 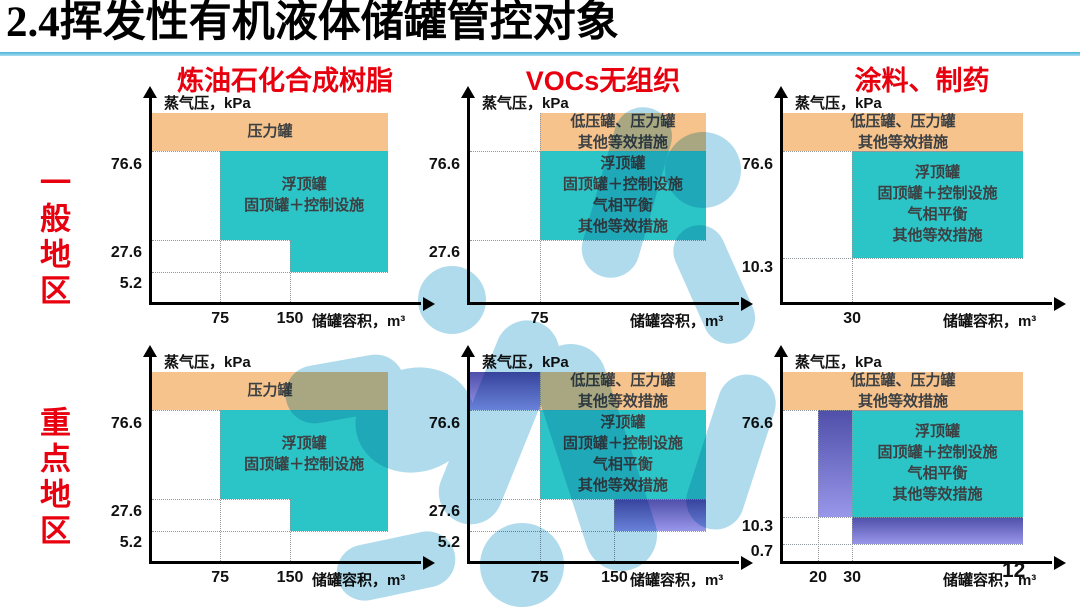 What do you see at coordinates (285, 81) in the screenshot?
I see `column-title-refining: 炼油石化合成树脂` at bounding box center [285, 81].